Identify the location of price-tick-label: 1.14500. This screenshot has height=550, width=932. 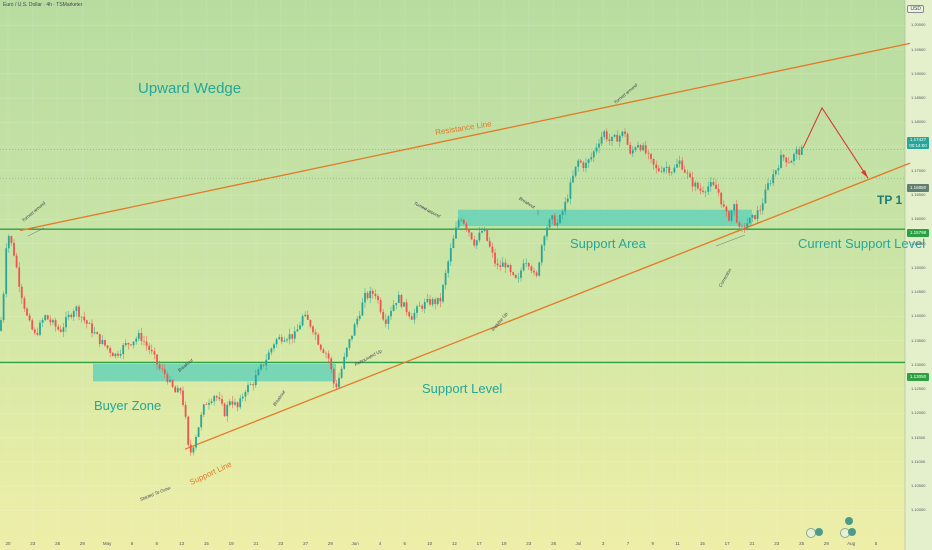
(918, 292).